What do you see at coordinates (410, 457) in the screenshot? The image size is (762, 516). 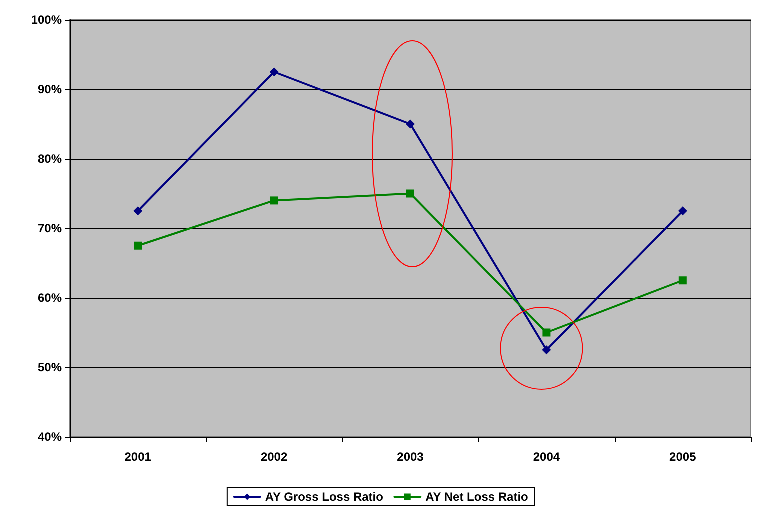 I see `x-tick-label: 2003` at bounding box center [410, 457].